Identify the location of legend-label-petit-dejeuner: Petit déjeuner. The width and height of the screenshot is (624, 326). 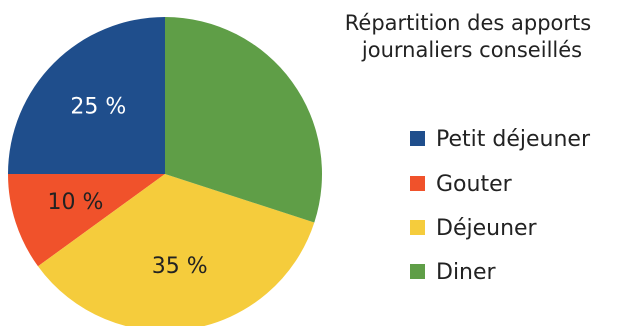
(513, 139).